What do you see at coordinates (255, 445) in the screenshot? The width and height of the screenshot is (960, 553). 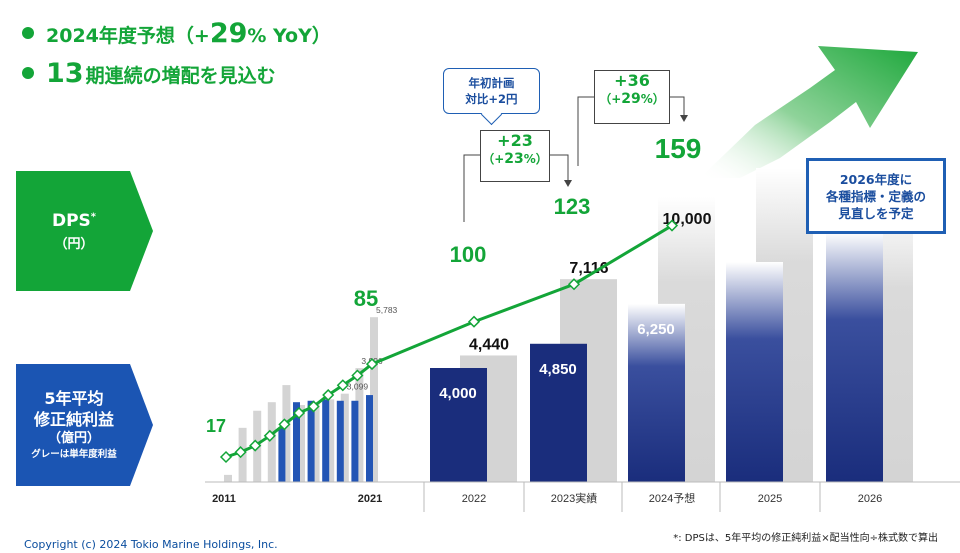 I see `dps-point-2013` at bounding box center [255, 445].